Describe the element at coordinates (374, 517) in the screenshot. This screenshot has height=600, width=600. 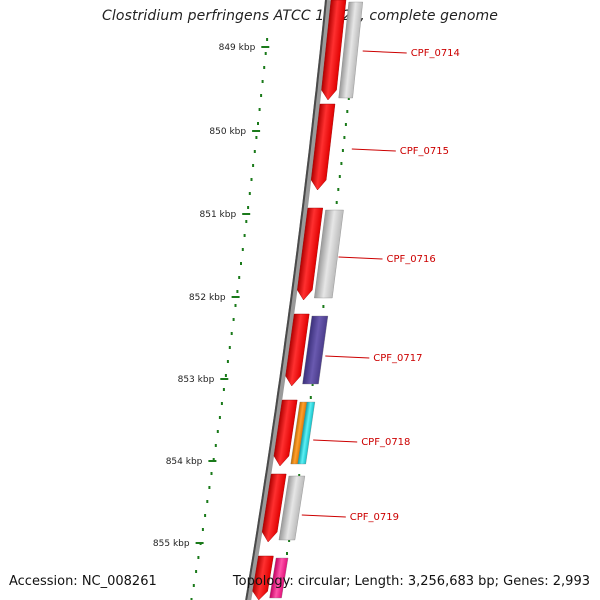
I see `gene-label: CPF_0719` at that location.